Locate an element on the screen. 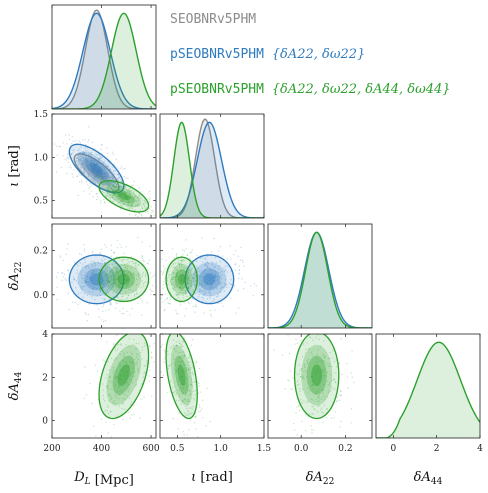  panel-frame is located at coordinates (320, 276).